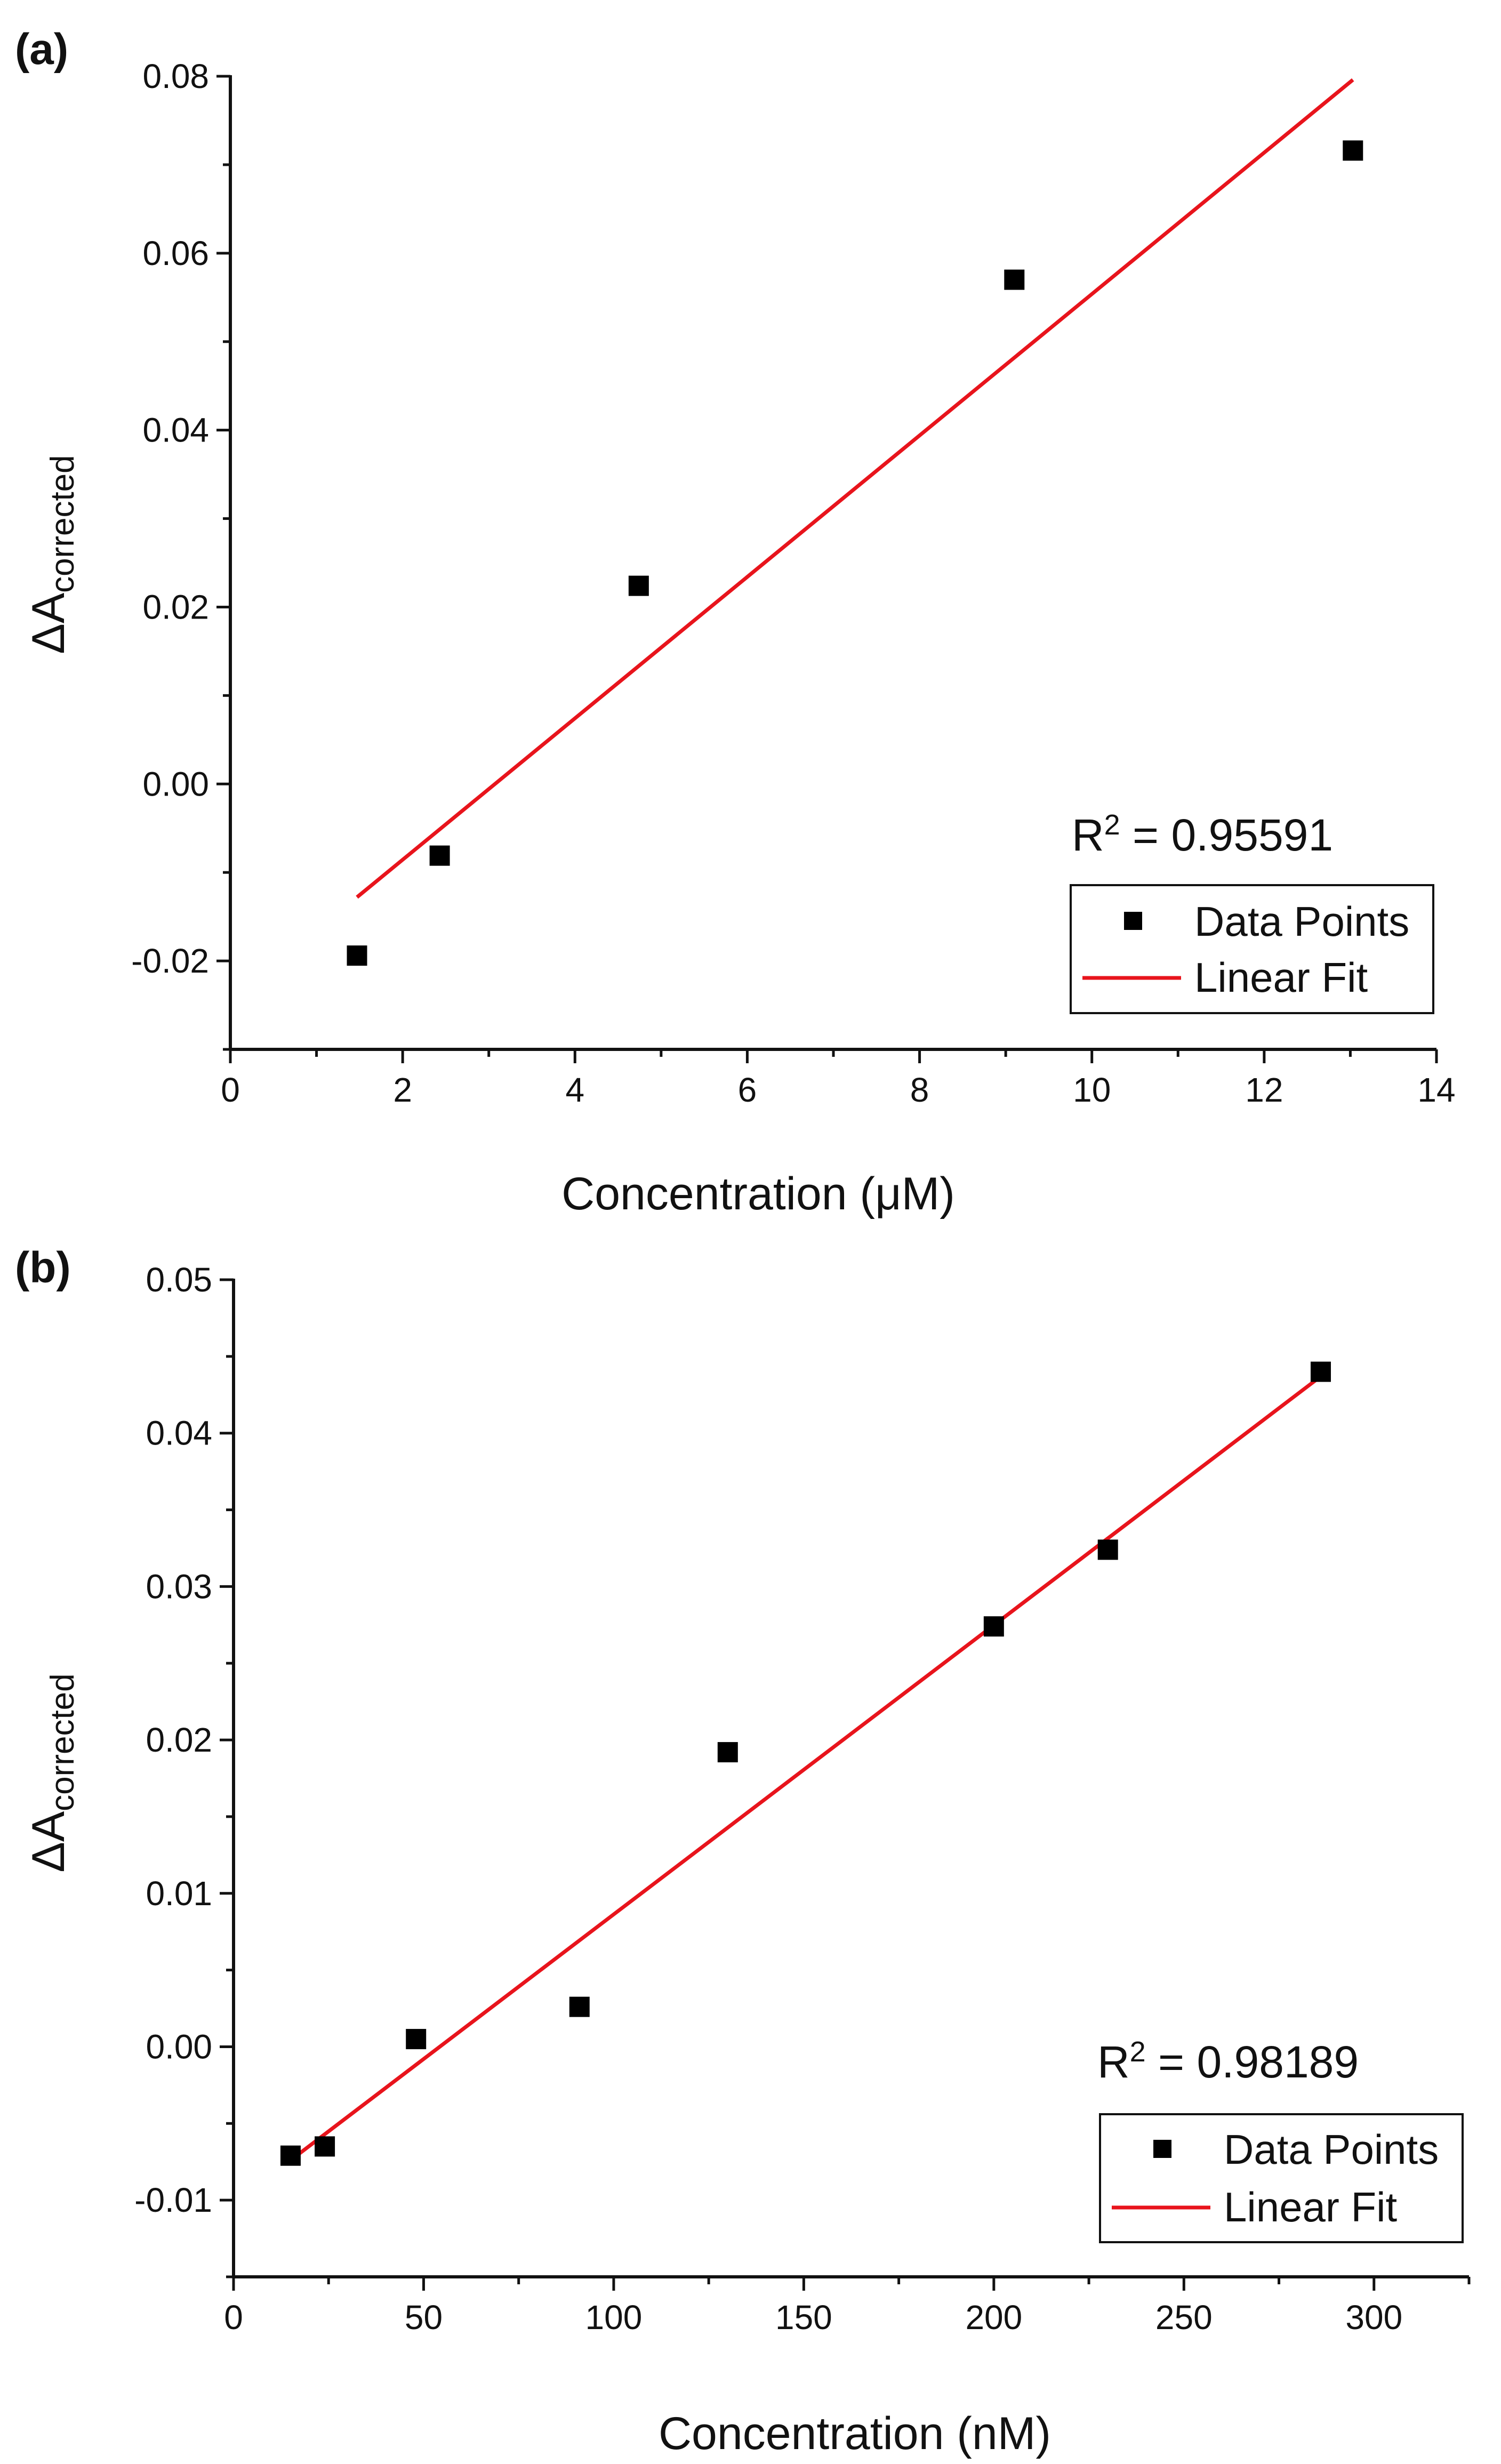  I want to click on panel-a-legend: Data Points Linear Fit, so click(1252, 949).